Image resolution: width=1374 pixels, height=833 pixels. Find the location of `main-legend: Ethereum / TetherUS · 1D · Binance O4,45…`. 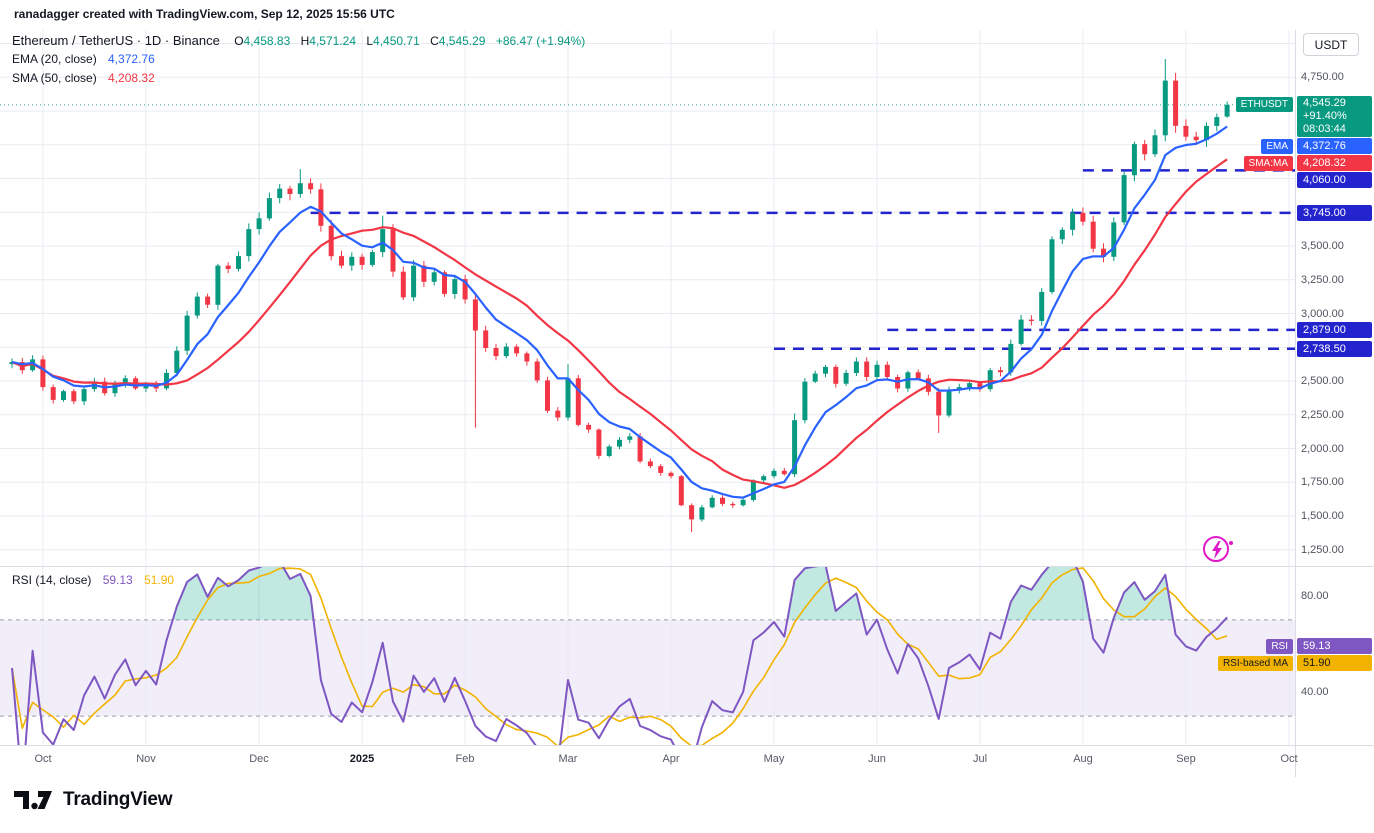

main-legend: Ethereum / TetherUS · 1D · Binance O4,45… is located at coordinates (298, 59).